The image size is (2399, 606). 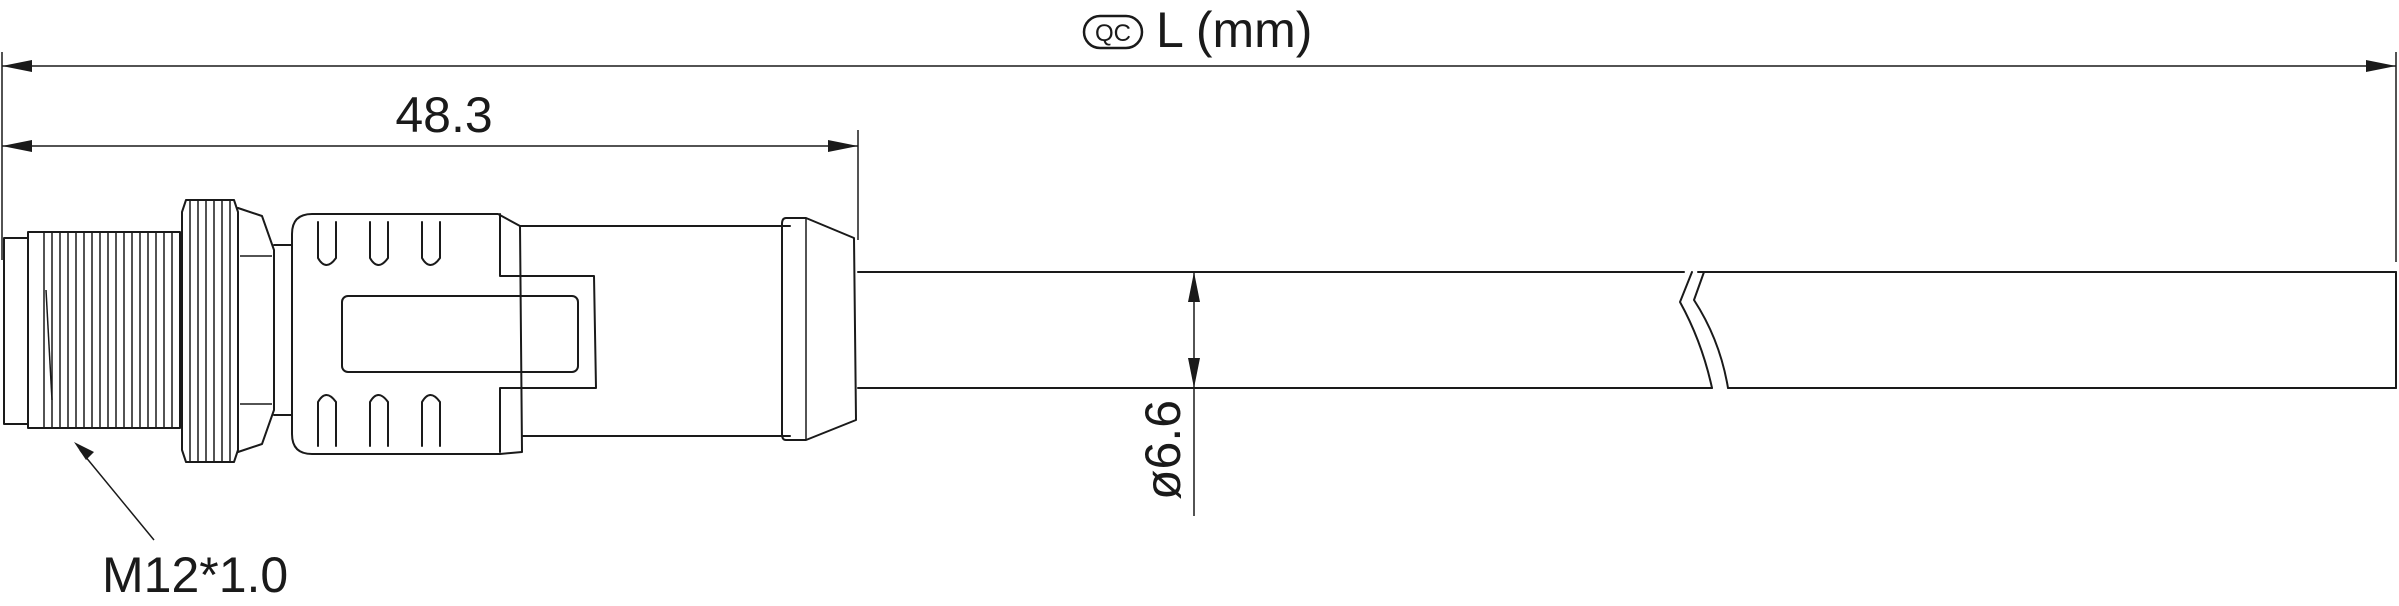 I want to click on leader-arrow-head, so click(x=84, y=451).